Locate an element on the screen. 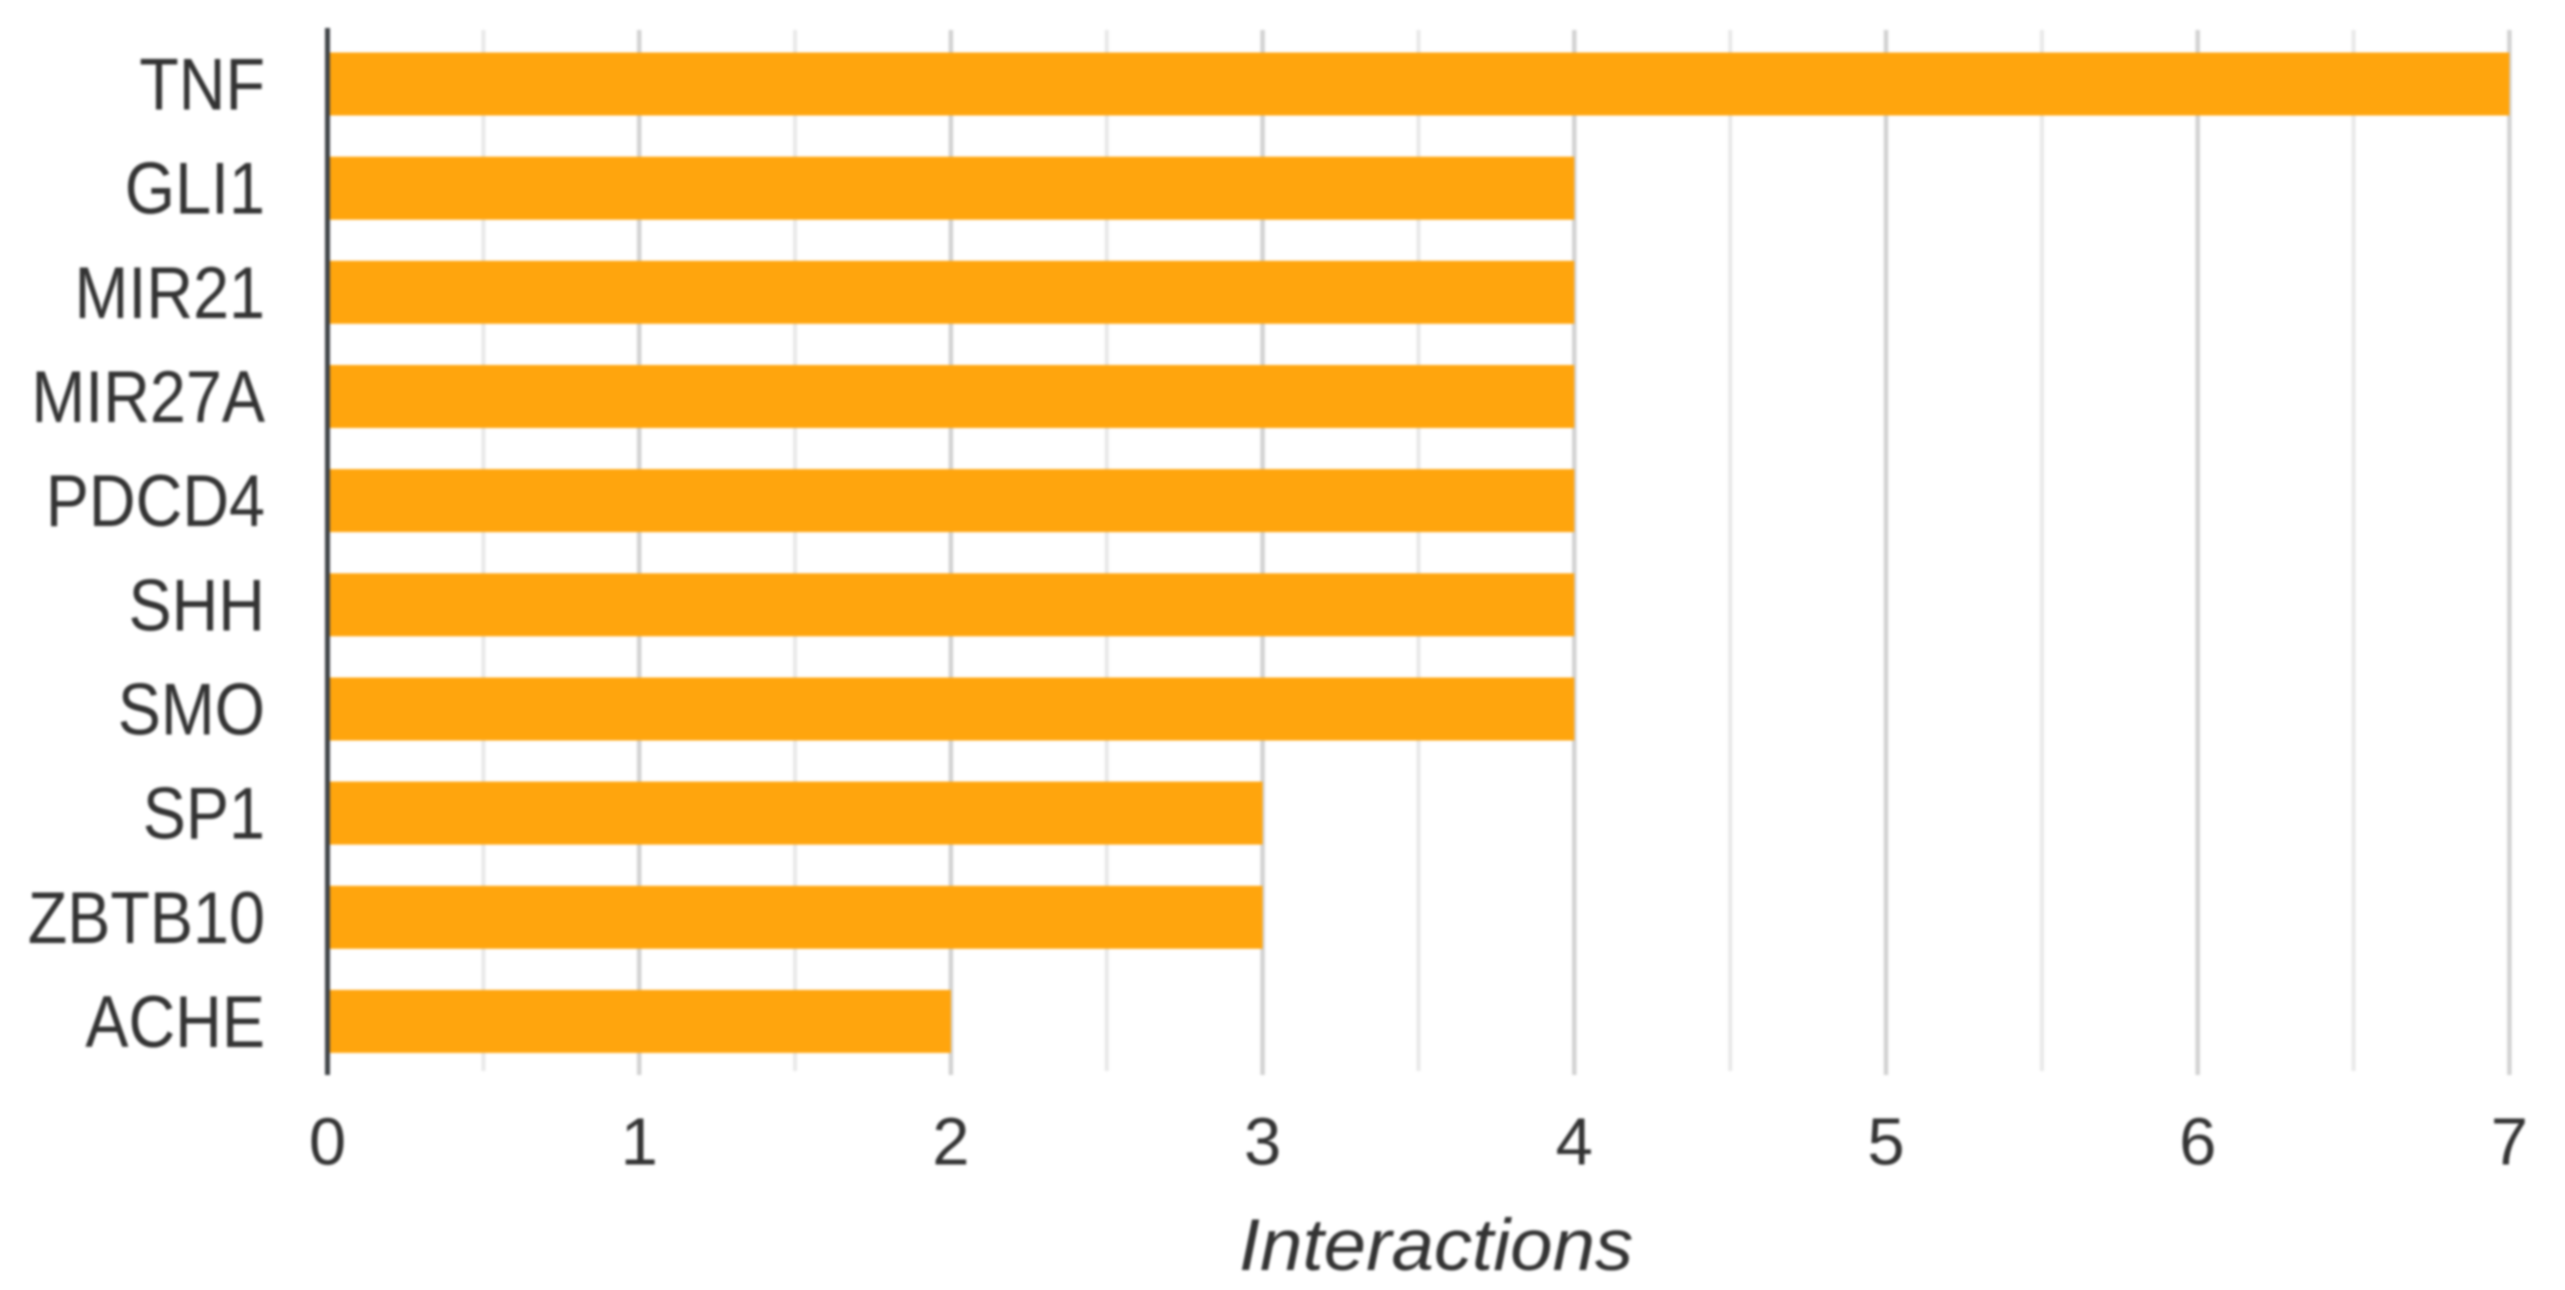 The width and height of the screenshot is (2565, 1290). svg-text: PDCD4 is located at coordinates (155, 500).